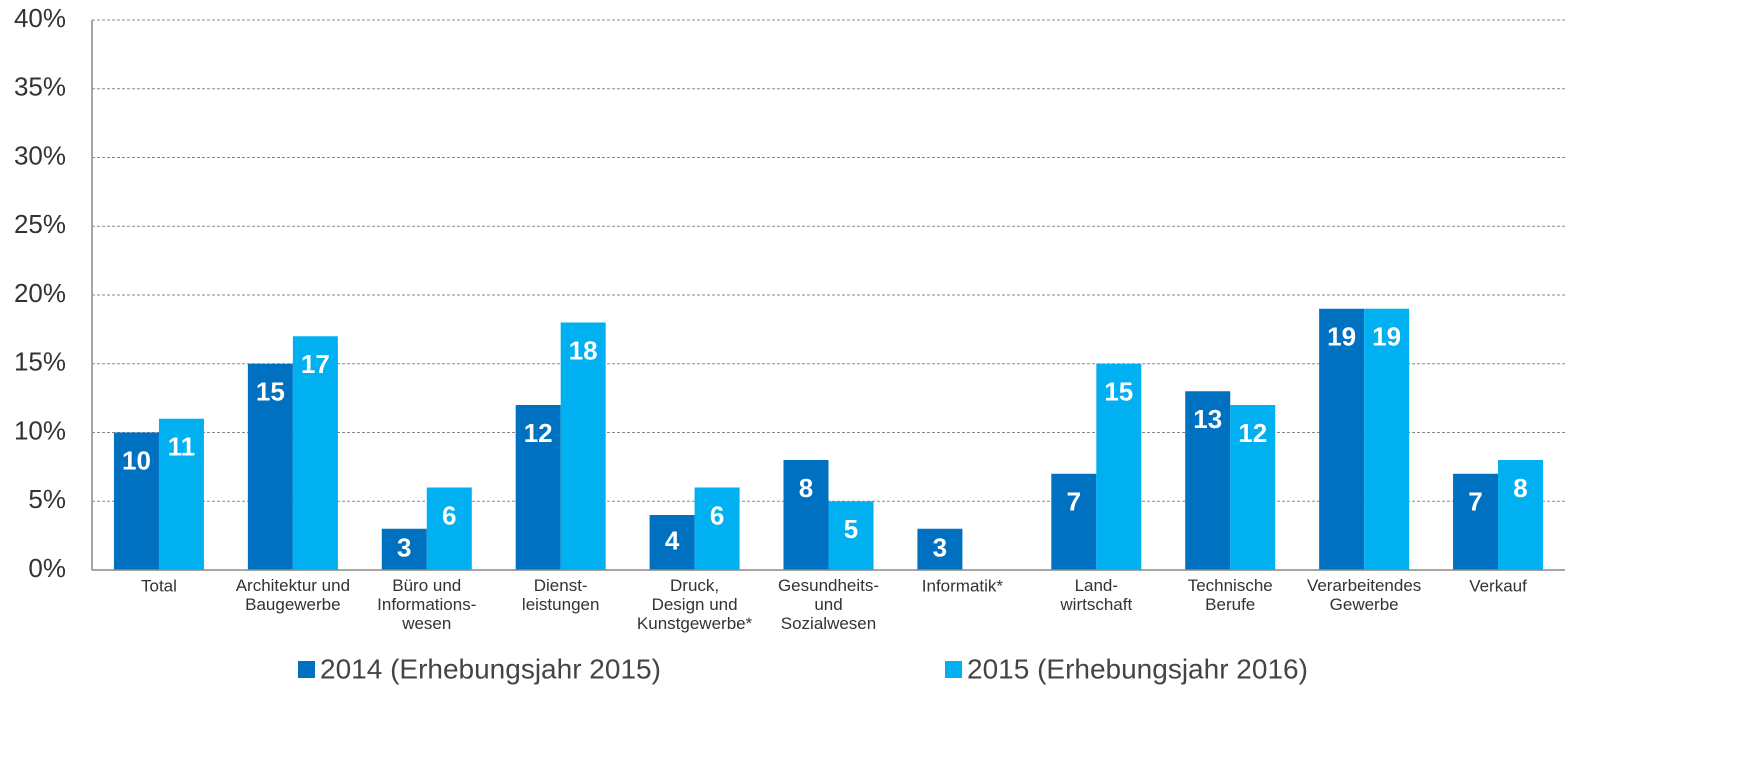  I want to click on legend-label: 2015 (Erhebungsjahr 2016), so click(1137, 668).